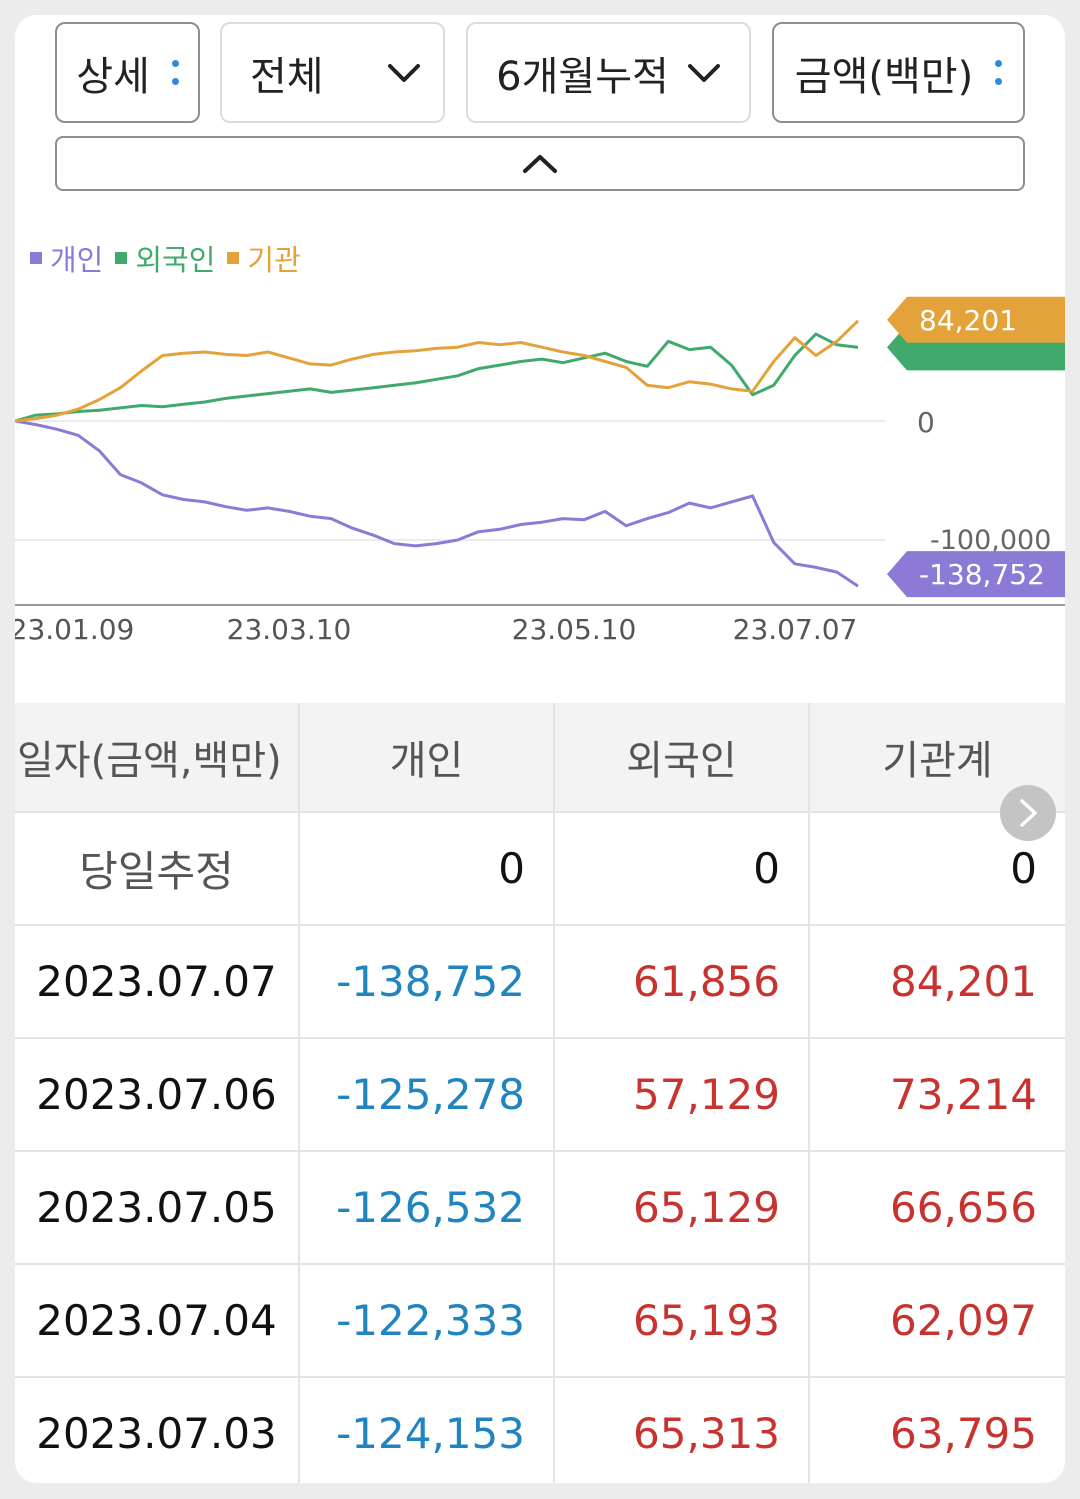 This screenshot has width=1080, height=1499. I want to click on row-foreign: 65,313, so click(680, 1430).